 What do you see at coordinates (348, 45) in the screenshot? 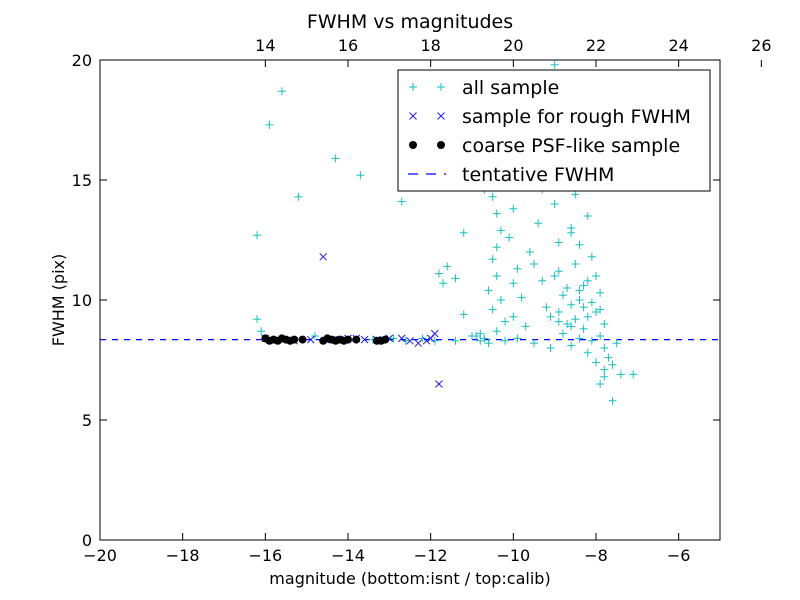
I see `top-tick-label-1: 16` at bounding box center [348, 45].